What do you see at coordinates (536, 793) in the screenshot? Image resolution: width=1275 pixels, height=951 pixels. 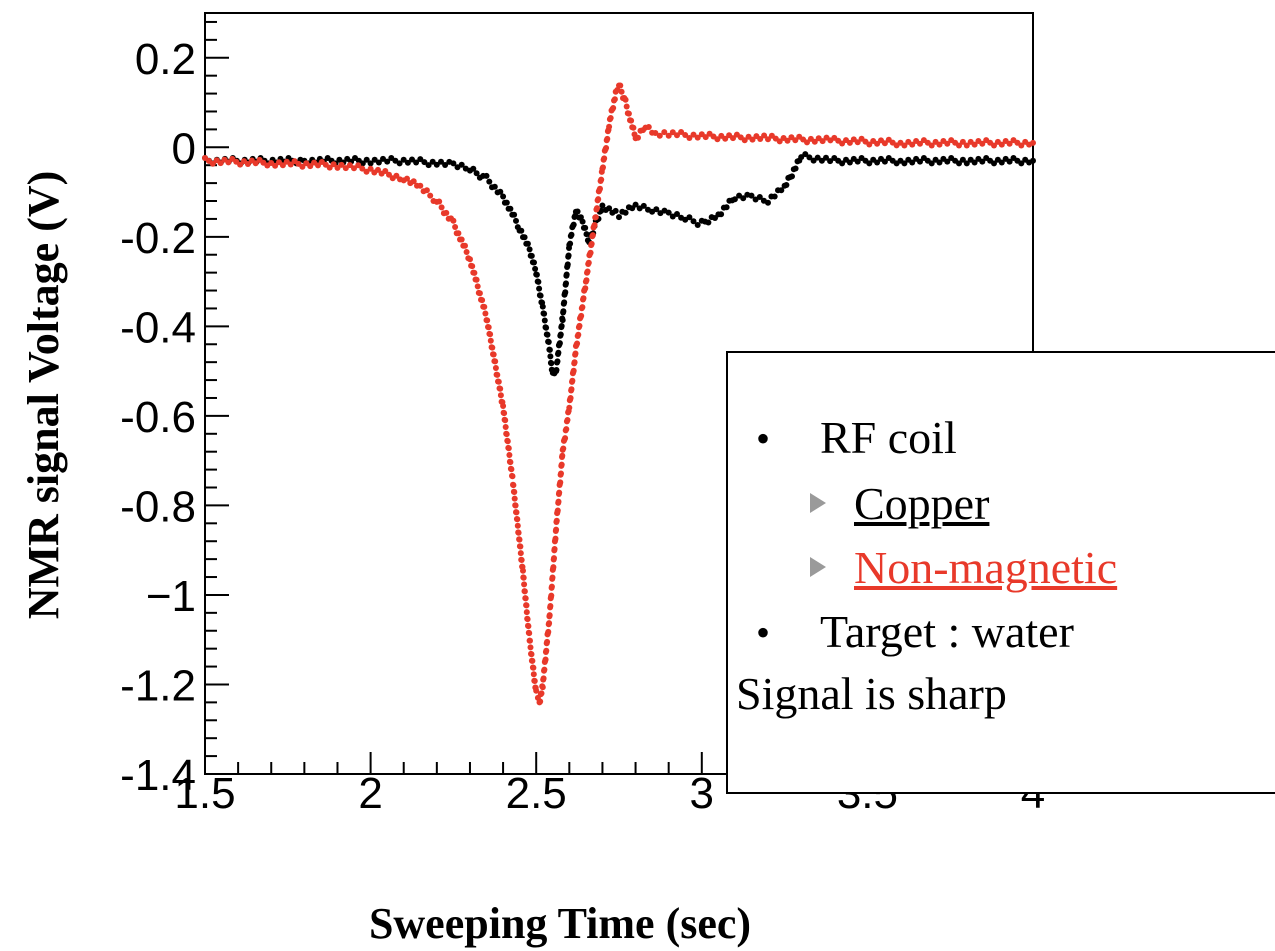 I see `x-tick-label: 2.5` at bounding box center [536, 793].